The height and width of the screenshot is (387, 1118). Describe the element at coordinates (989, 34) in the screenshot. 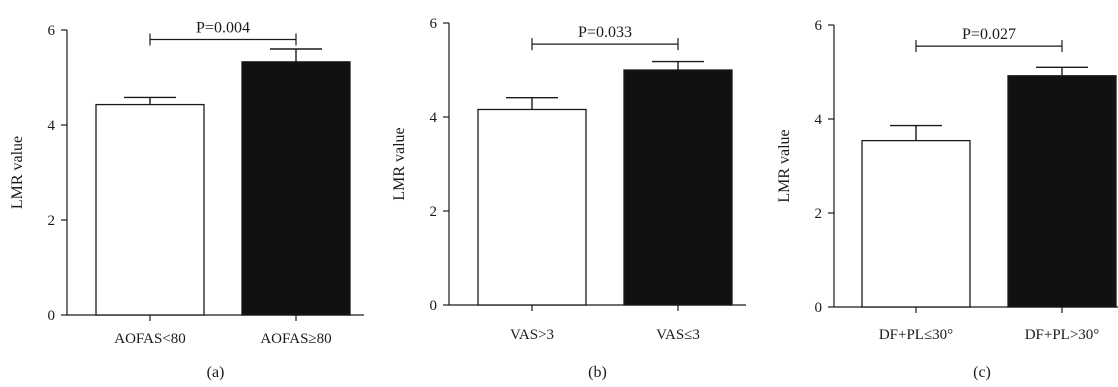

I see `p-value-label: P=0.027` at that location.